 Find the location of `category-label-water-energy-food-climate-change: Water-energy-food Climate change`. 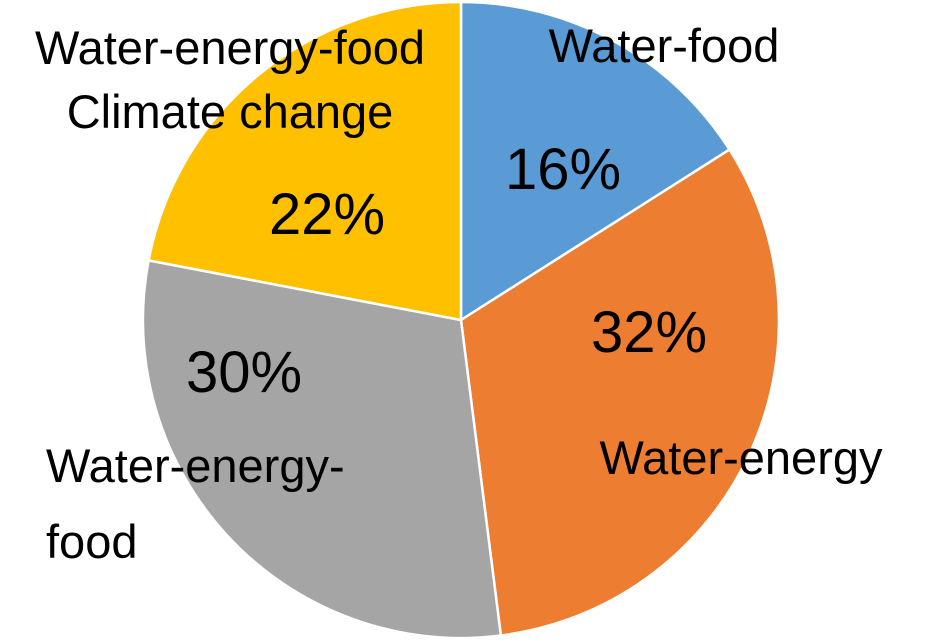

category-label-water-energy-food-climate-change: Water-energy-food Climate change is located at coordinates (230, 79).